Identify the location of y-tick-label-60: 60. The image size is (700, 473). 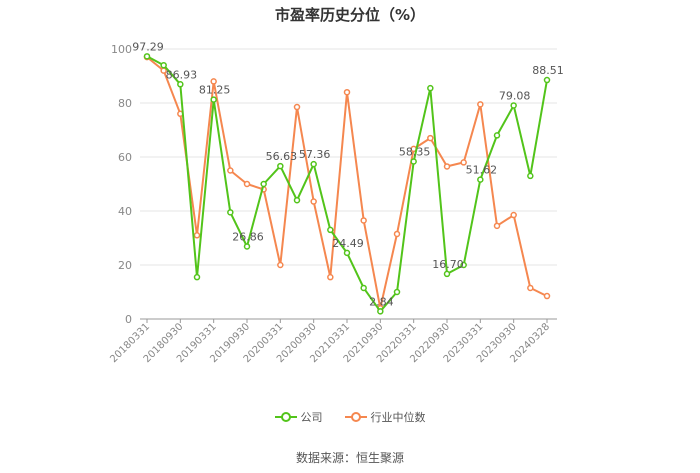
(125, 157).